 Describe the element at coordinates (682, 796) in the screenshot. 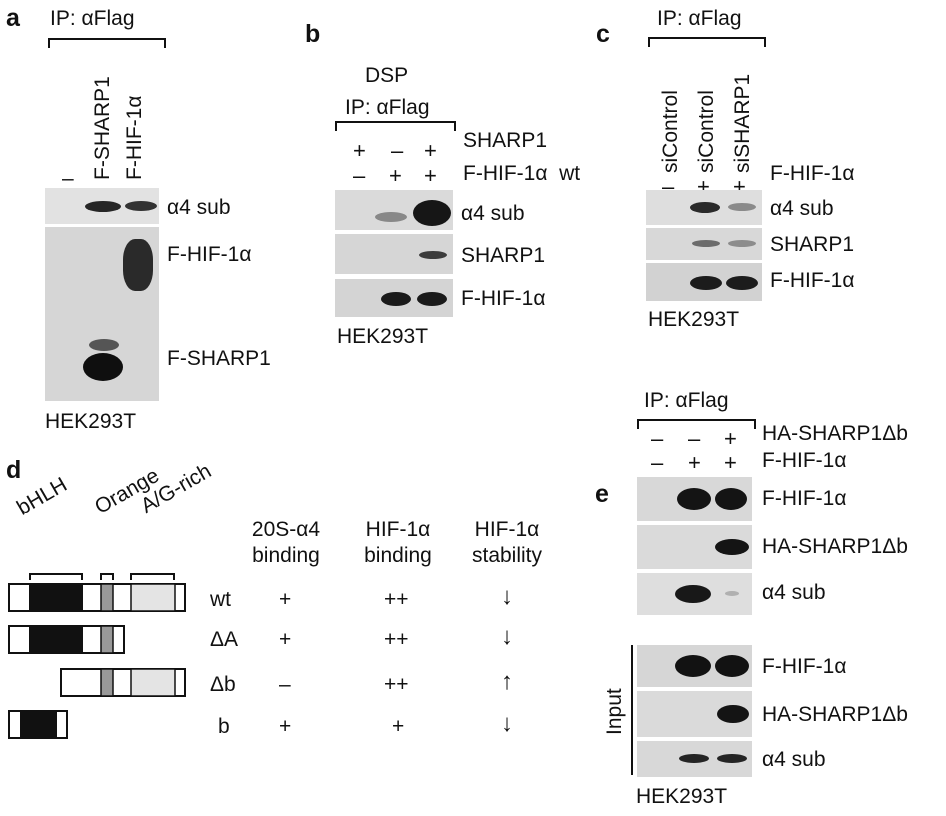

I see `panel-e-cell-line: HEK293T` at that location.